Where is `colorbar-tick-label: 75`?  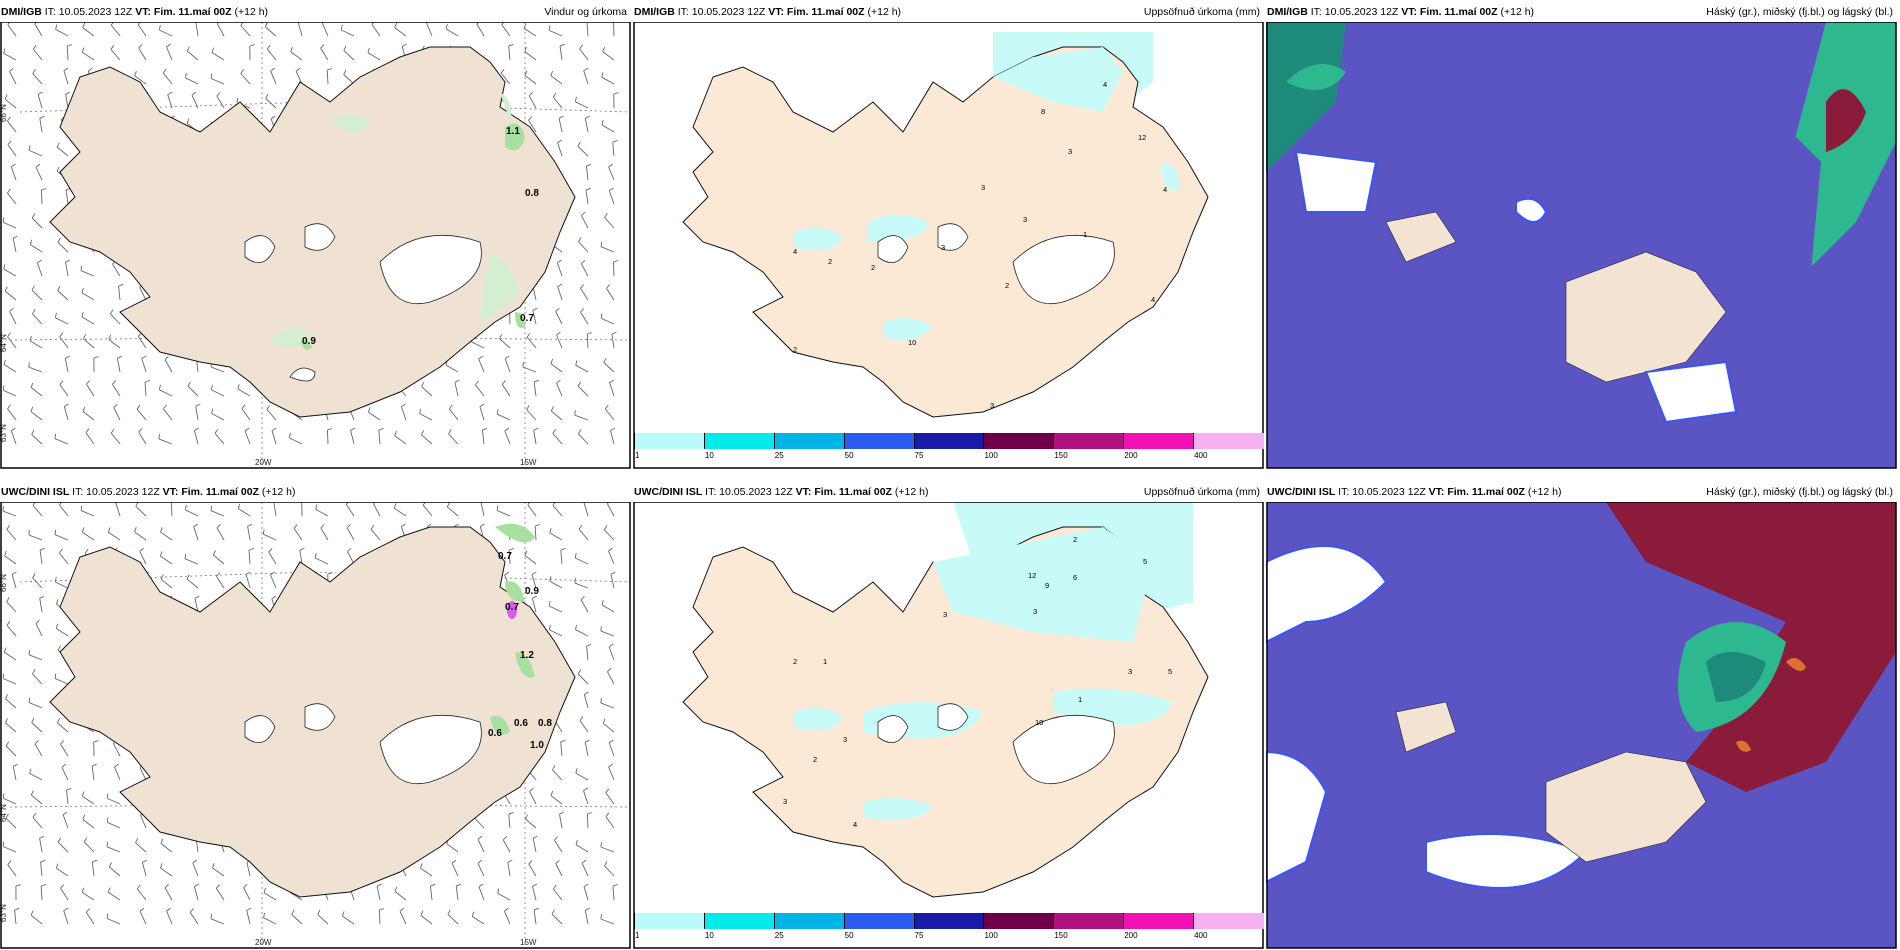
colorbar-tick-label: 75 is located at coordinates (919, 935).